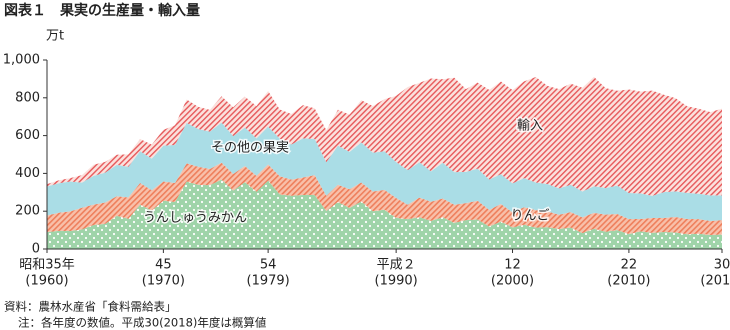 The width and height of the screenshot is (730, 330). What do you see at coordinates (396, 265) in the screenshot?
I see `x-tick-label: 平成２` at bounding box center [396, 265].